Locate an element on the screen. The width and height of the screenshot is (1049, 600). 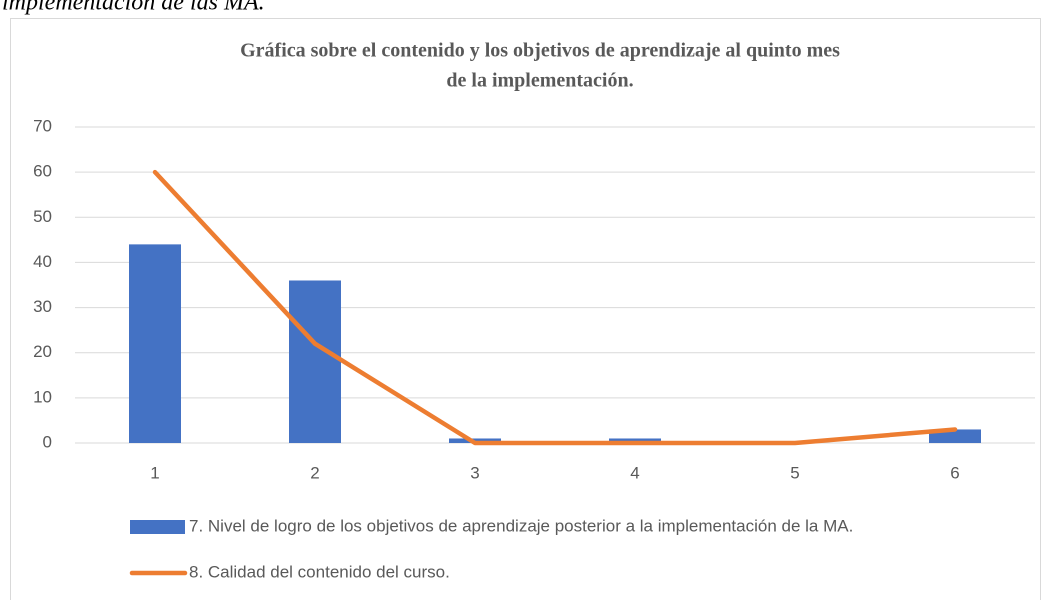
y-tick-label: 20 is located at coordinates (42, 351).